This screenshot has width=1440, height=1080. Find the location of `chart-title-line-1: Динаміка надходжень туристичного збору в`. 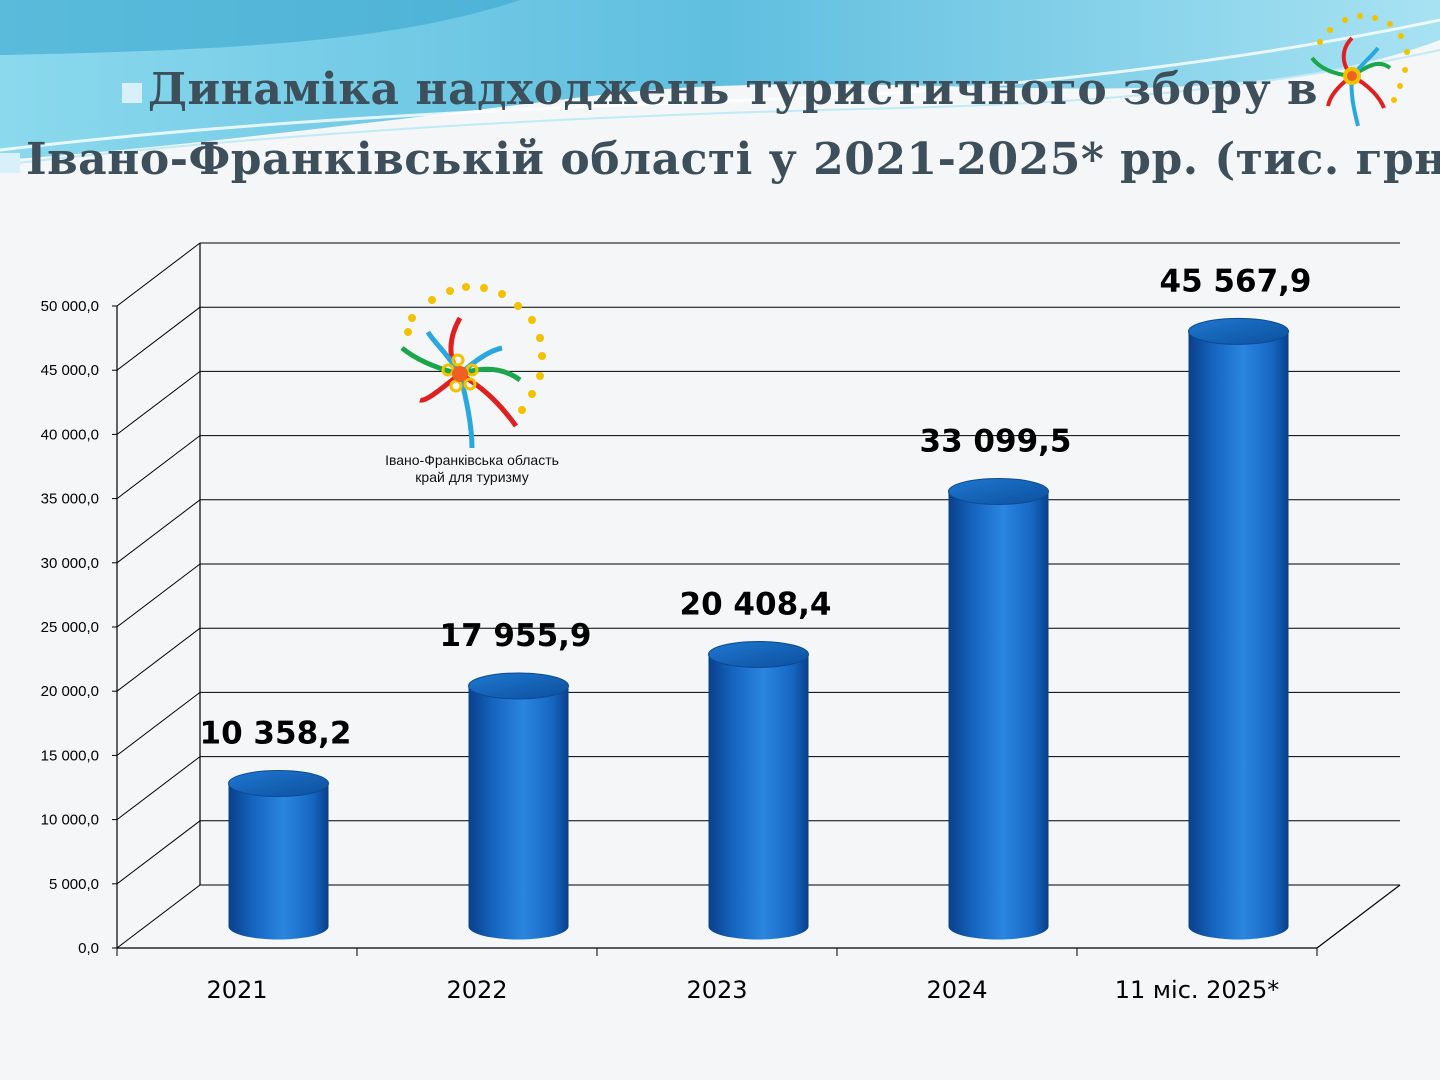

chart-title-line-1: Динаміка надходжень туристичного збору в is located at coordinates (720, 89).